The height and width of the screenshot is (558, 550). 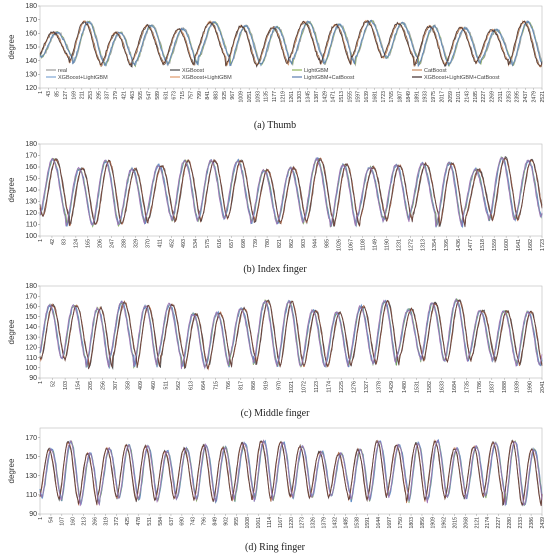 What do you see at coordinates (530, 387) in the screenshot?
I see `x-tick-label: 1990` at bounding box center [530, 387].